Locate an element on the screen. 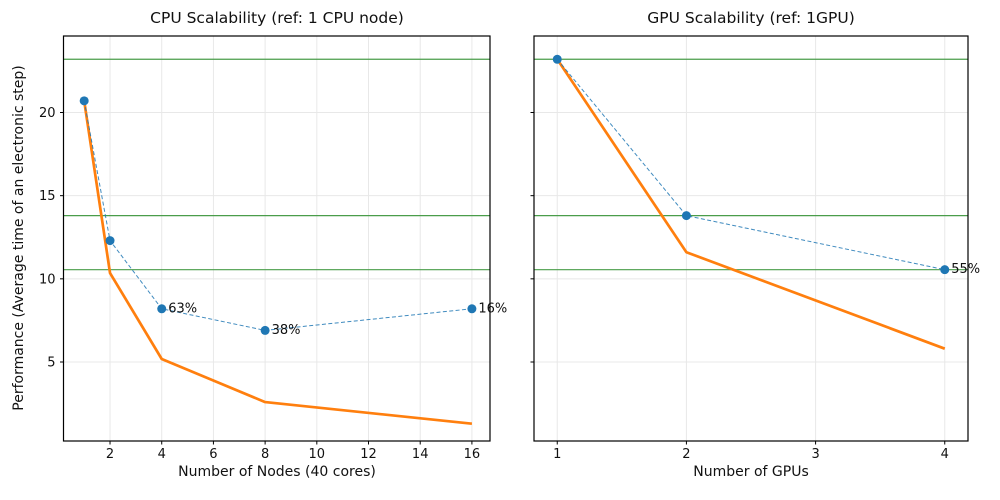 This screenshot has width=1000, height=500. gpu-x-axis-label: Number of GPUs is located at coordinates (751, 472).